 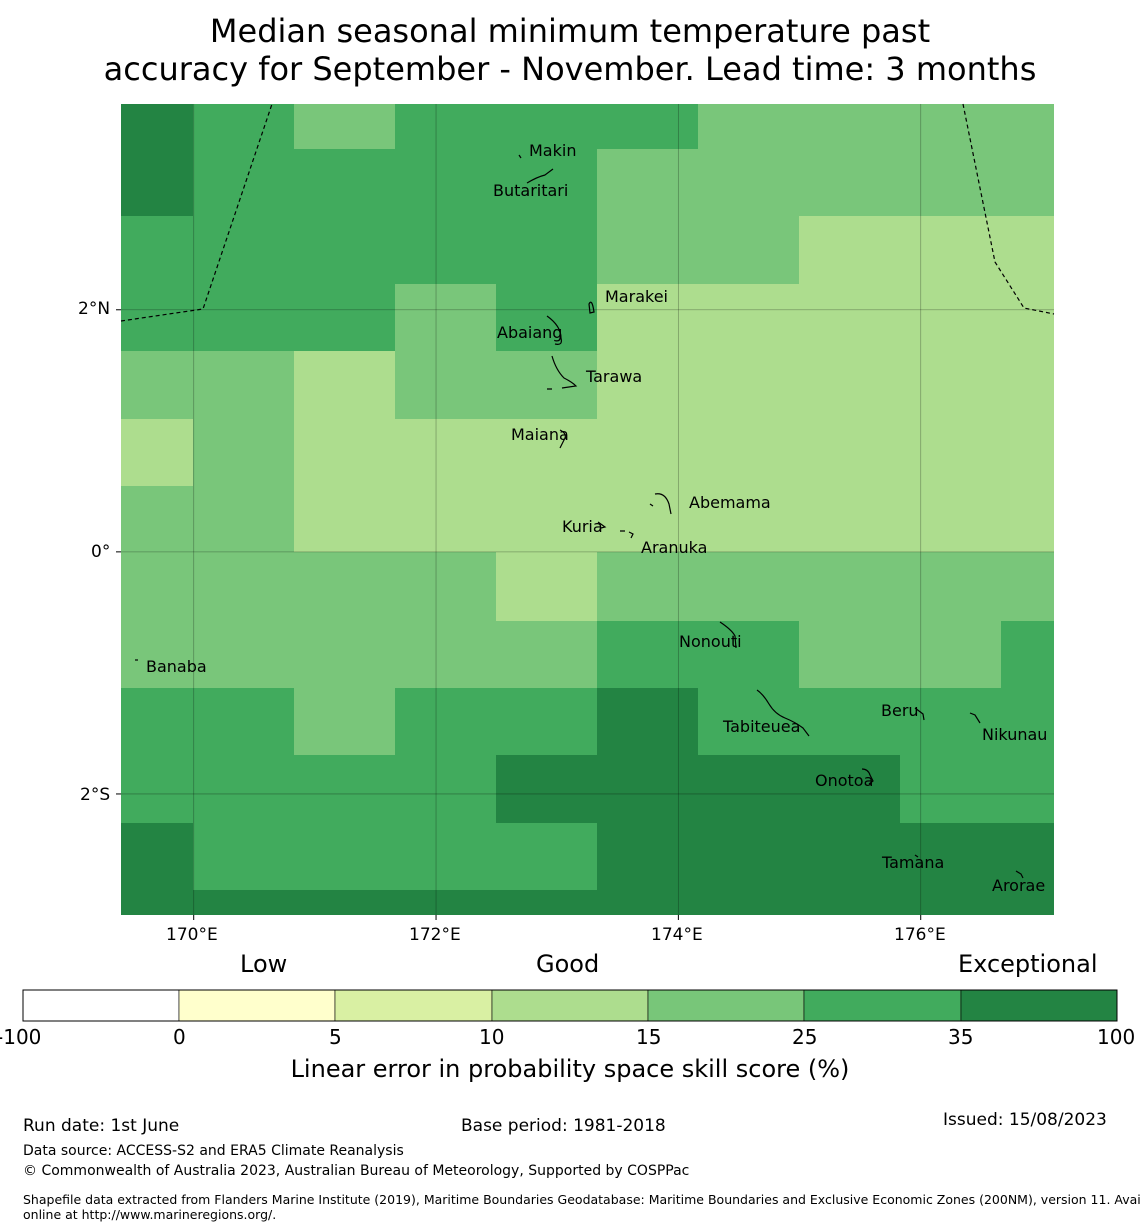 I want to click on island-makin, so click(x=520, y=156).